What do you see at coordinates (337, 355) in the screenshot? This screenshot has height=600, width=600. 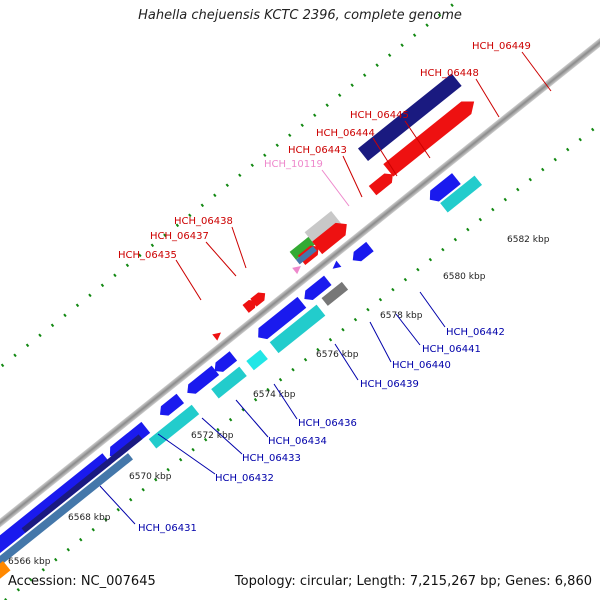 I see `scale-label: 6576 kbp` at bounding box center [337, 355].